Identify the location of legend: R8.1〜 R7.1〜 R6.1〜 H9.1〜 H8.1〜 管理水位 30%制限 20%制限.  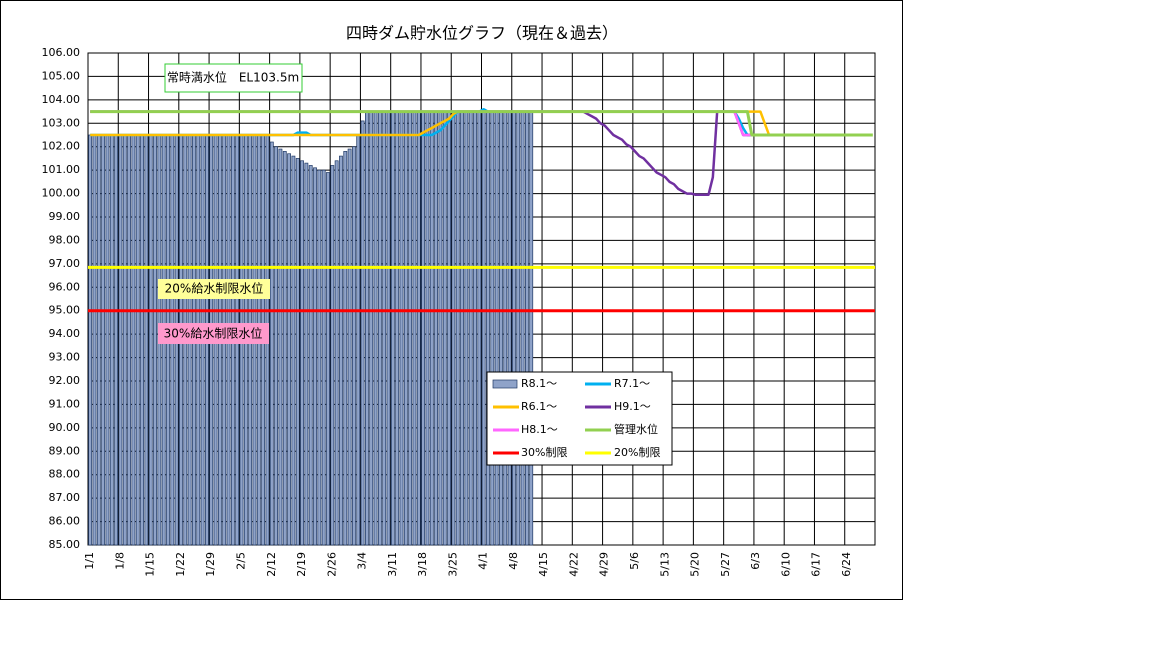
(576, 418).